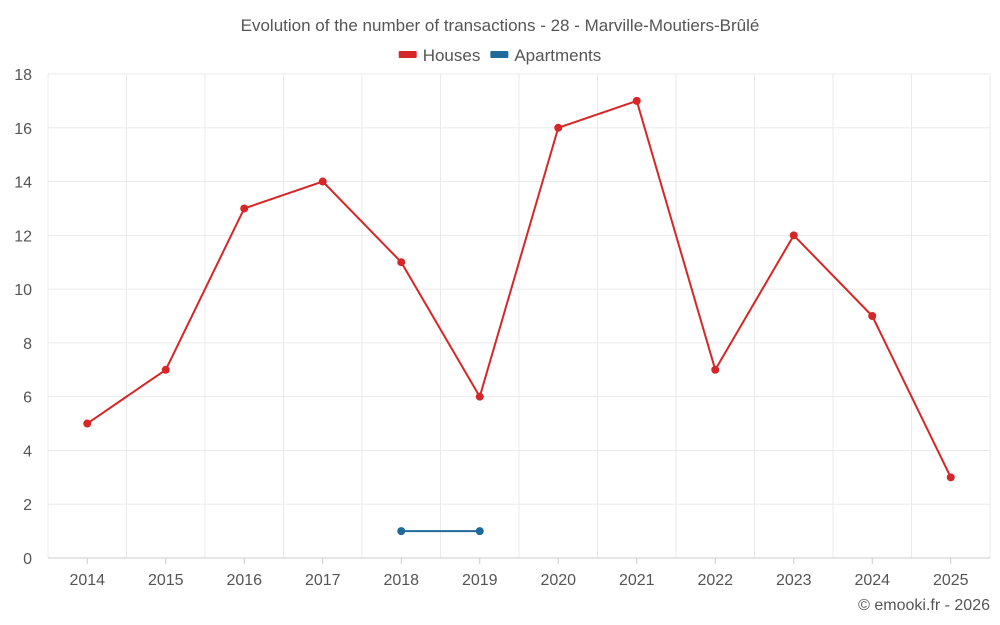 This screenshot has width=1000, height=625. What do you see at coordinates (23, 75) in the screenshot?
I see `y-tick-label: 18` at bounding box center [23, 75].